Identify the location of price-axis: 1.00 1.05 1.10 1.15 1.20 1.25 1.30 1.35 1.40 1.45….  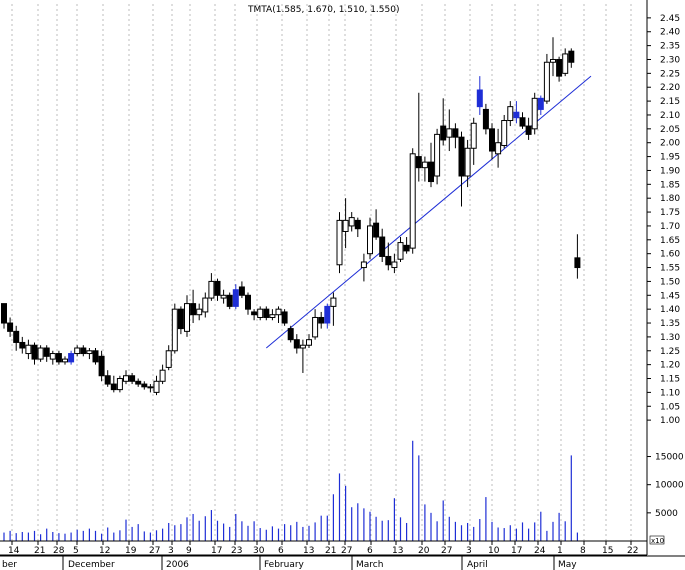
(663, 220).